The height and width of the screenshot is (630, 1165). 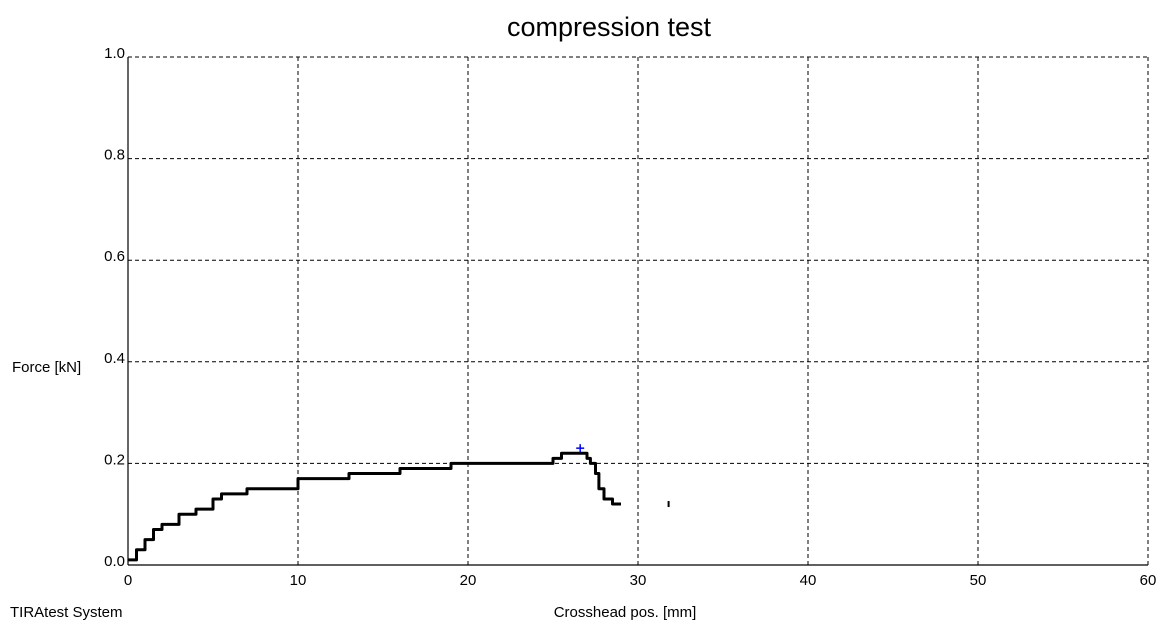 I want to click on x-axis-label: Crosshead pos. [mm], so click(x=625, y=612).